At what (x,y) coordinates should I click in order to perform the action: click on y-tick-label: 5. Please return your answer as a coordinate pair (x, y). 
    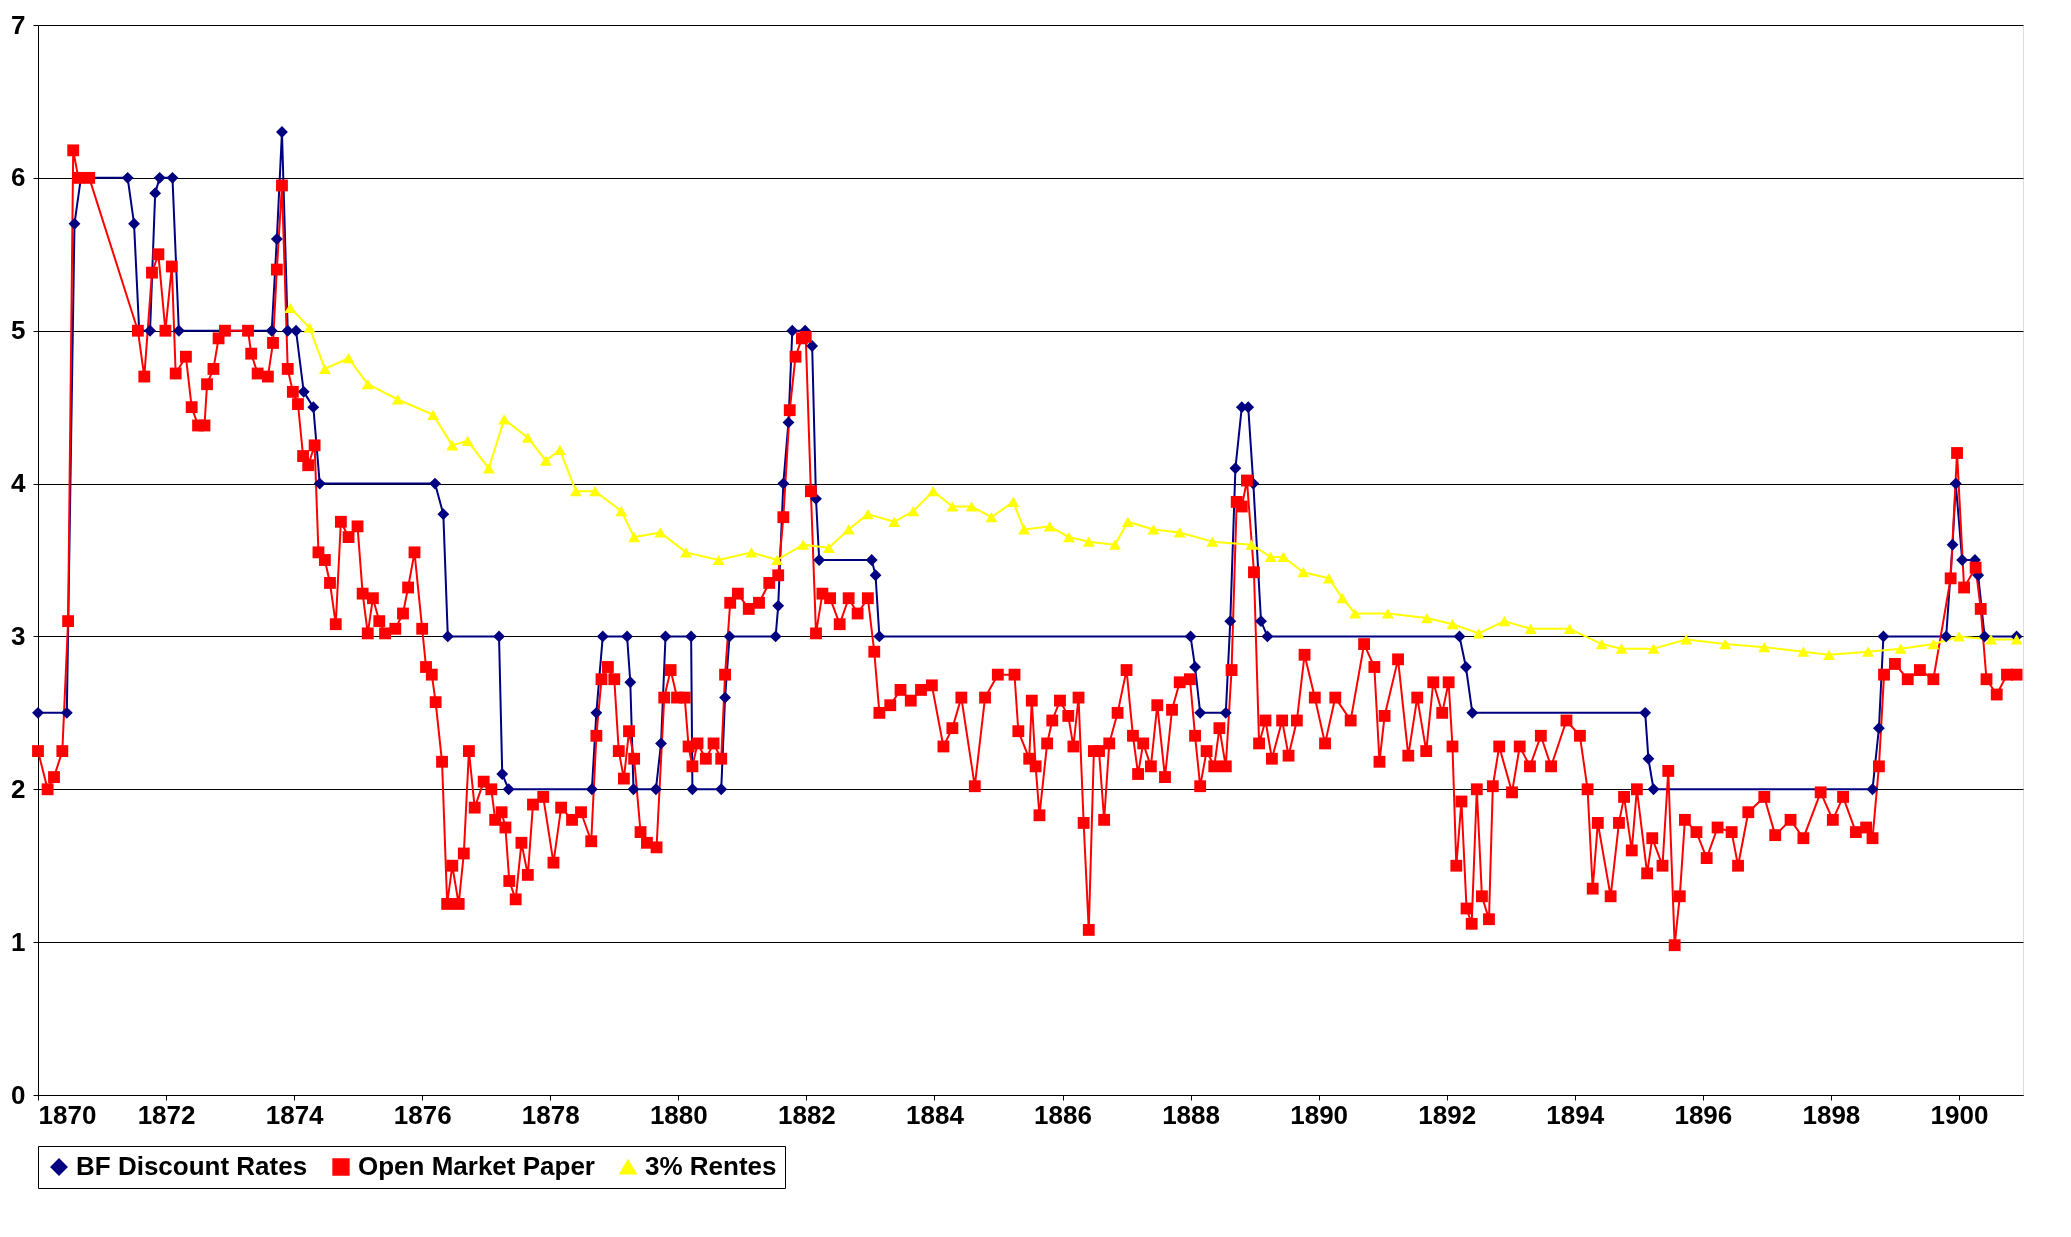
    Looking at the image, I should click on (18, 330).